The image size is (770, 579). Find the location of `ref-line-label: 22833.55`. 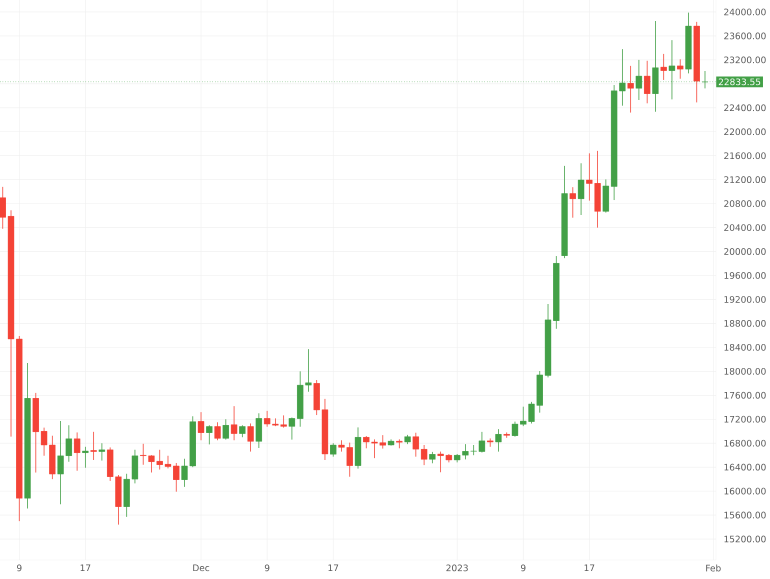

ref-line-label: 22833.55 is located at coordinates (739, 82).